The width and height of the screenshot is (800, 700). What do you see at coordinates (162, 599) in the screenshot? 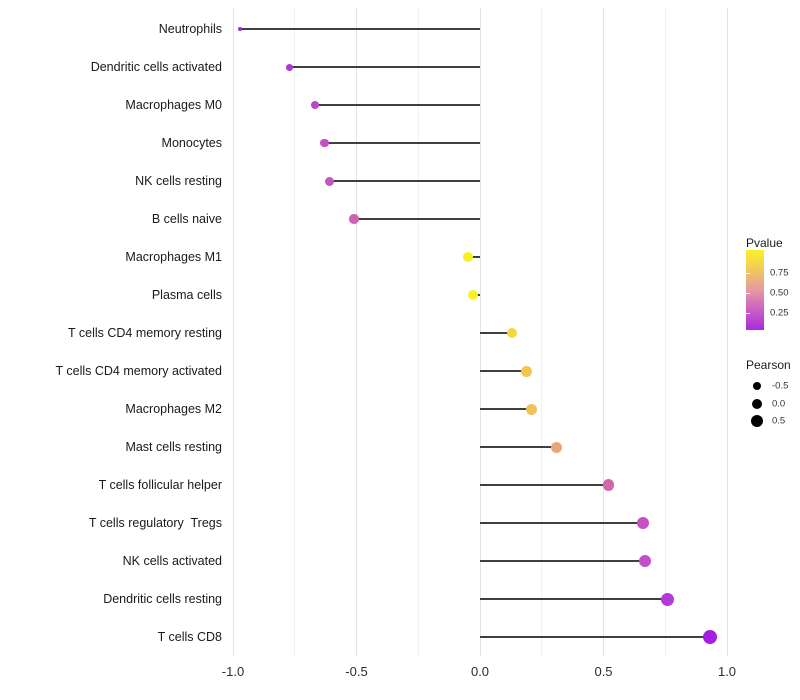
I see `row-label: Dendritic cells resting` at bounding box center [162, 599].